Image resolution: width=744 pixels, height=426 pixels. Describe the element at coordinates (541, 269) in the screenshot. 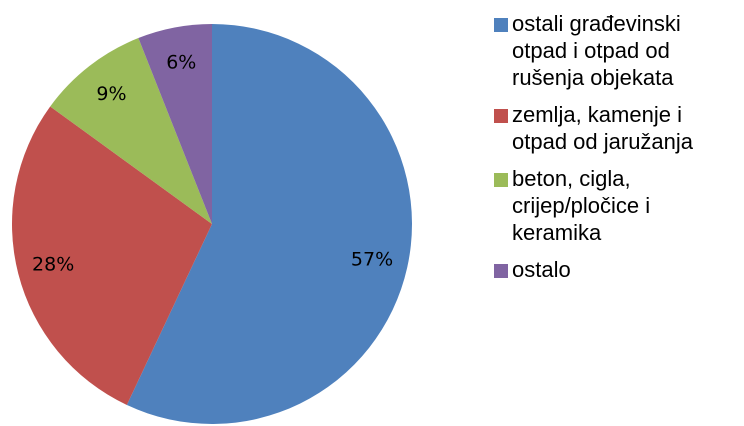

I see `legend-label: ostalo` at that location.